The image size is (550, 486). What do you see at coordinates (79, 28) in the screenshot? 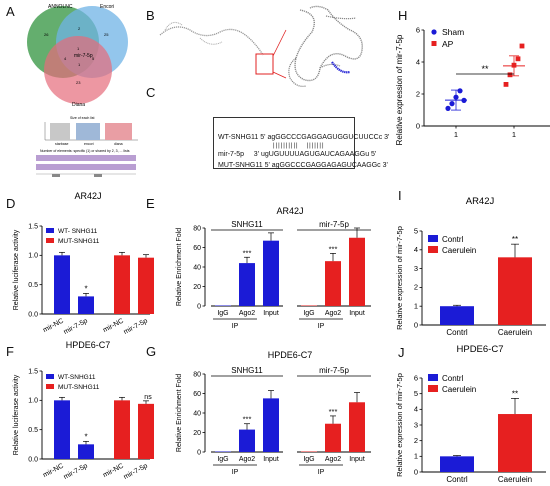
I see `venn-count: 2` at bounding box center [79, 28].